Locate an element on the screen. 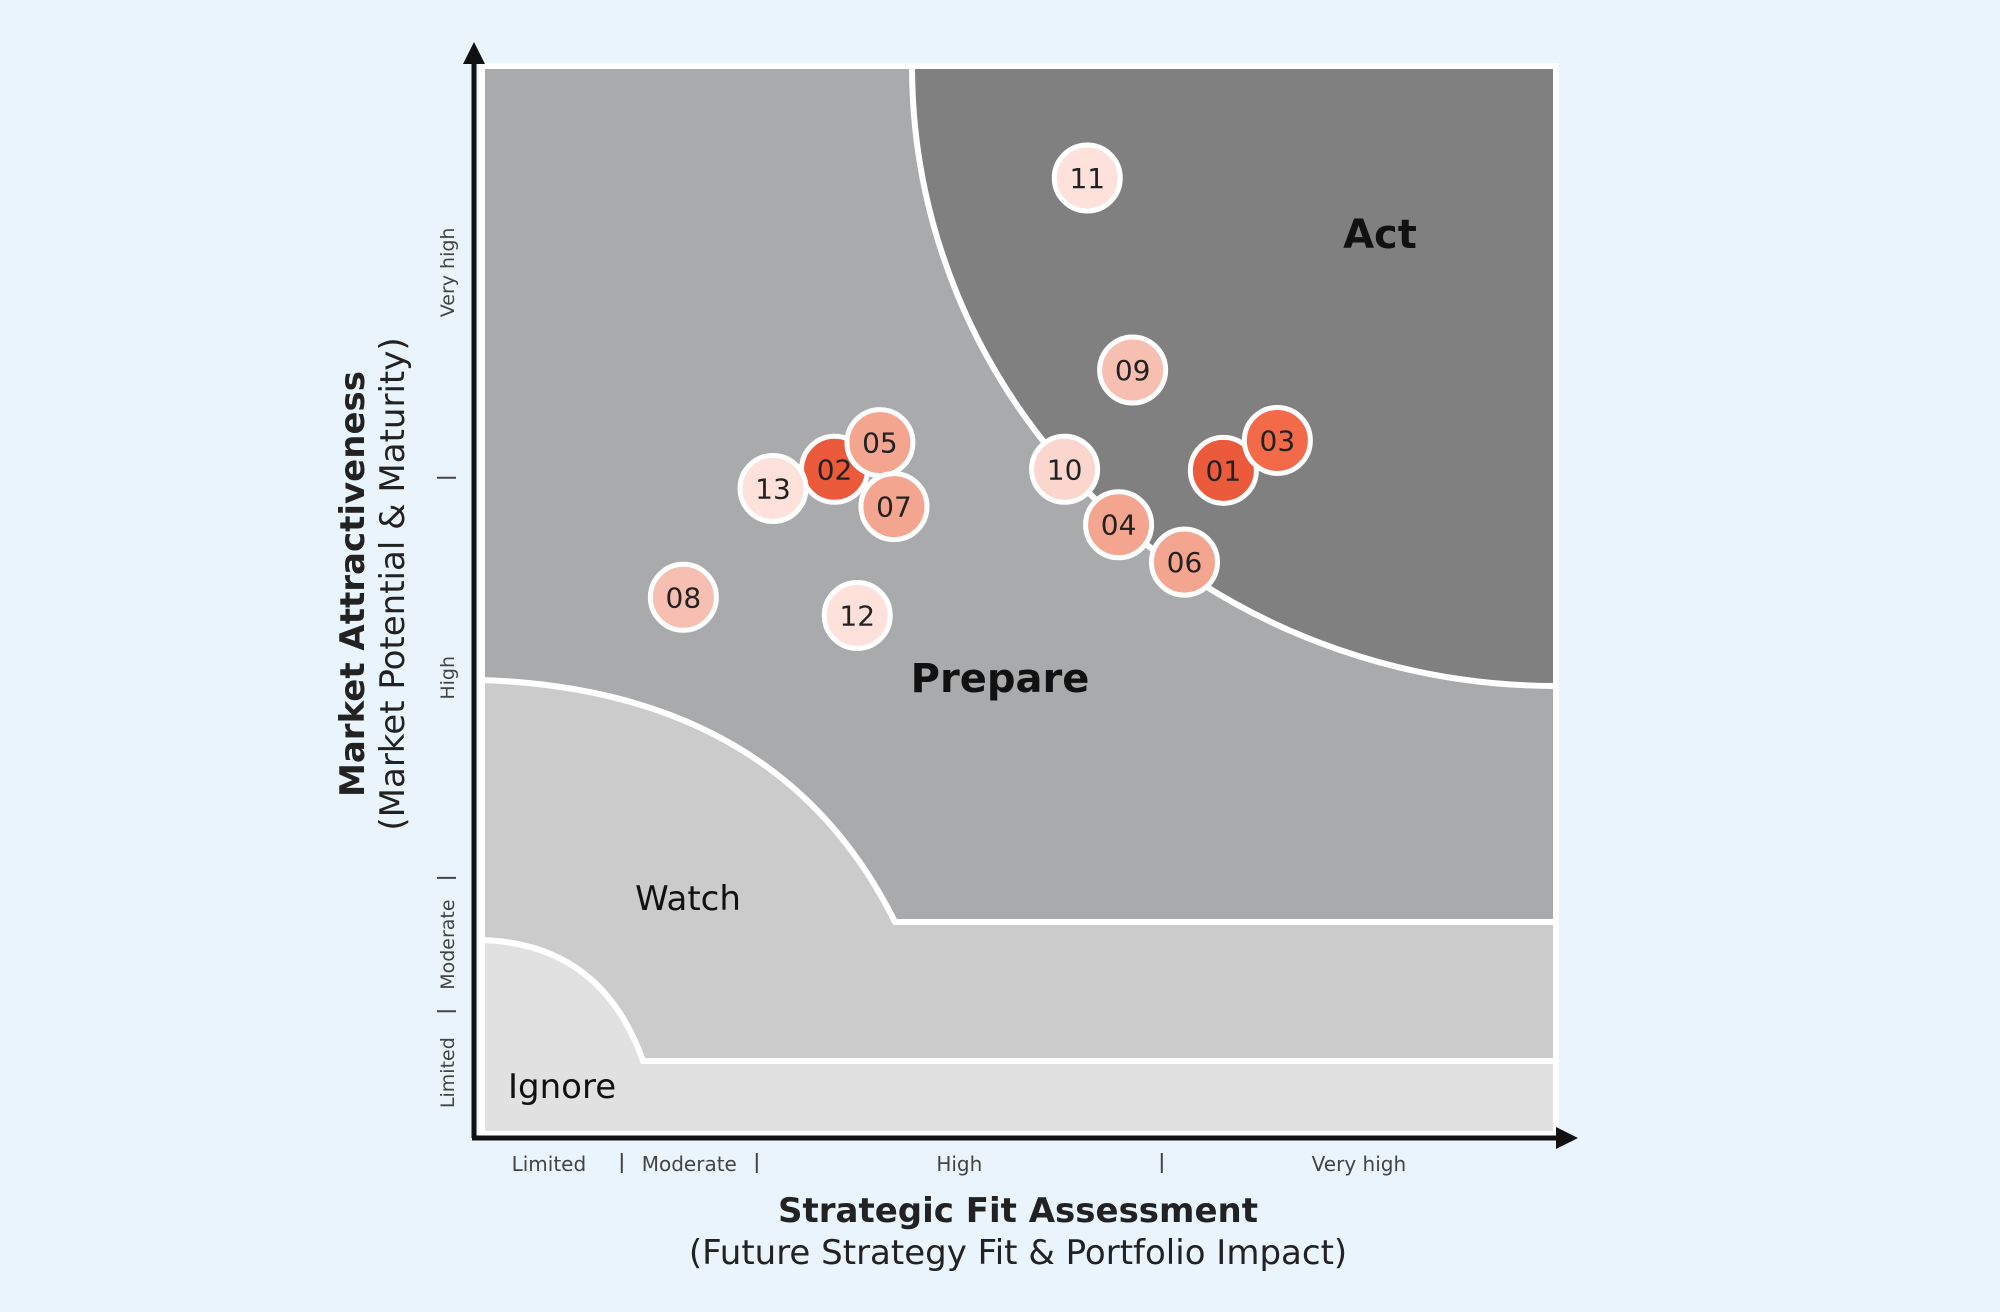  data-point-label: 11 is located at coordinates (1087, 178).